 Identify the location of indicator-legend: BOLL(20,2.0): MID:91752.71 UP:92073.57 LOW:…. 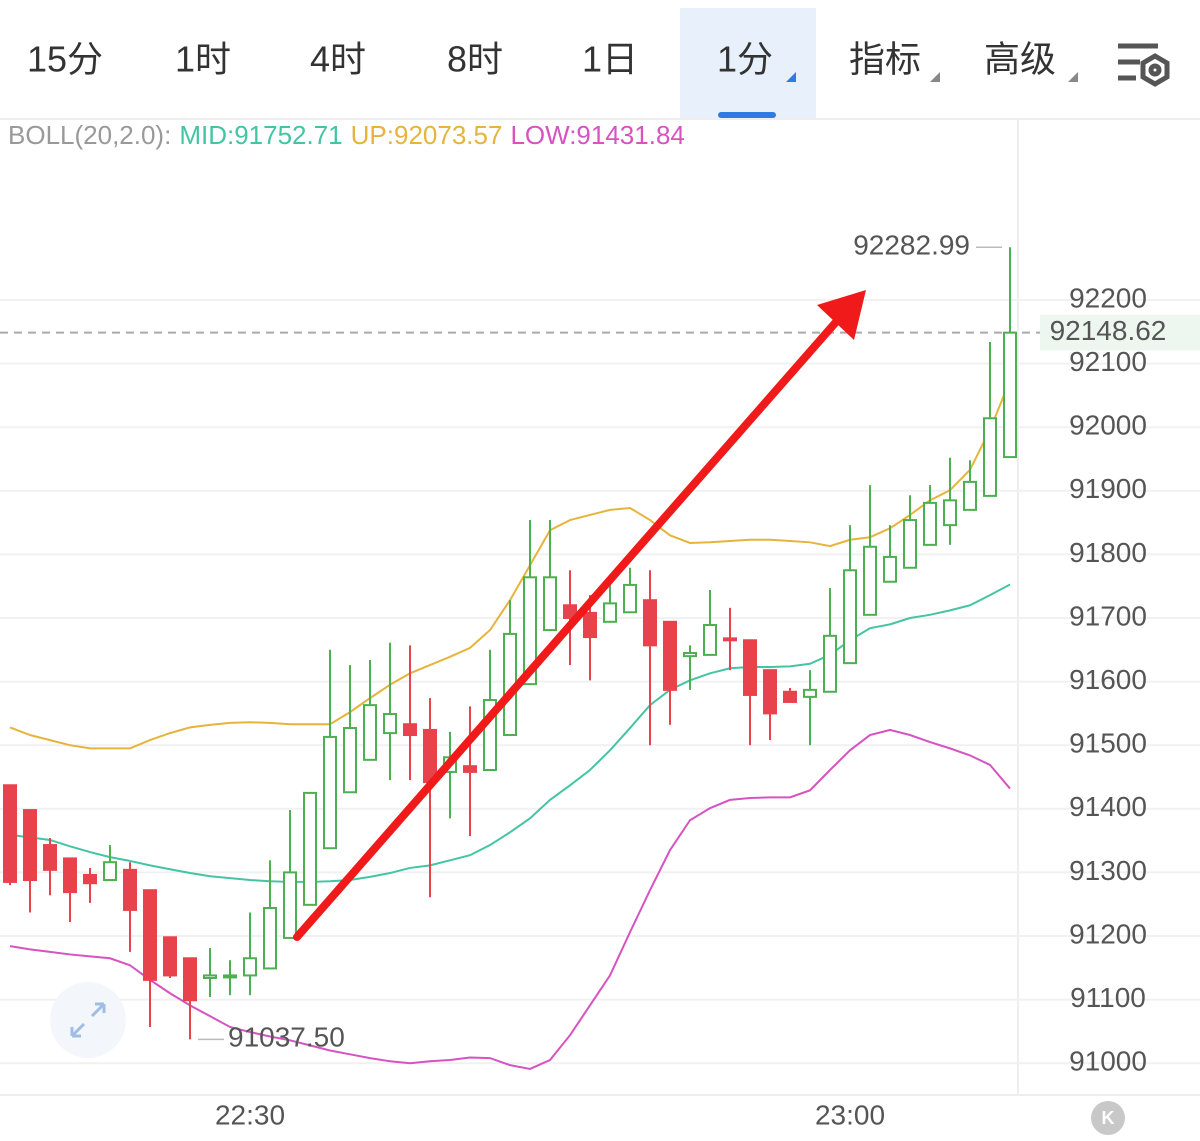
(346, 135).